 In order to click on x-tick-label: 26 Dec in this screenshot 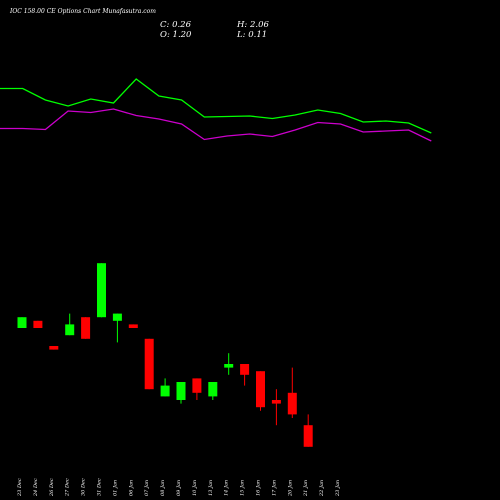, I will do `click(52, 487)`.